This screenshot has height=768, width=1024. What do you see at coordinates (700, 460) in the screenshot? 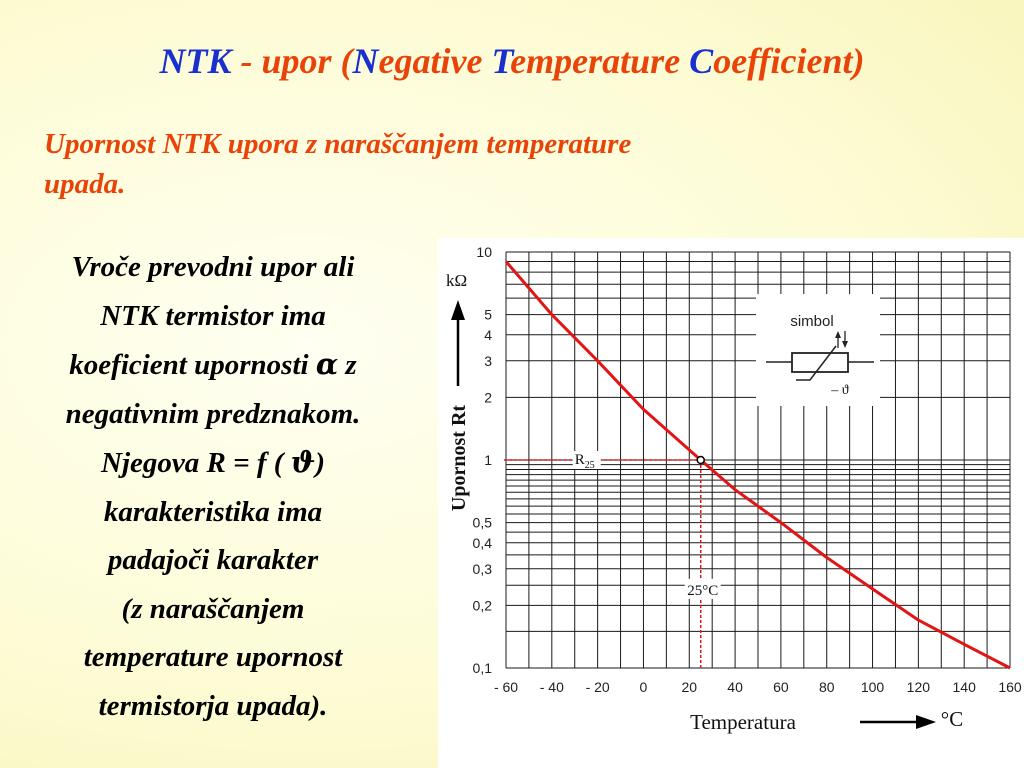
I see `r25-point-marker` at bounding box center [700, 460].